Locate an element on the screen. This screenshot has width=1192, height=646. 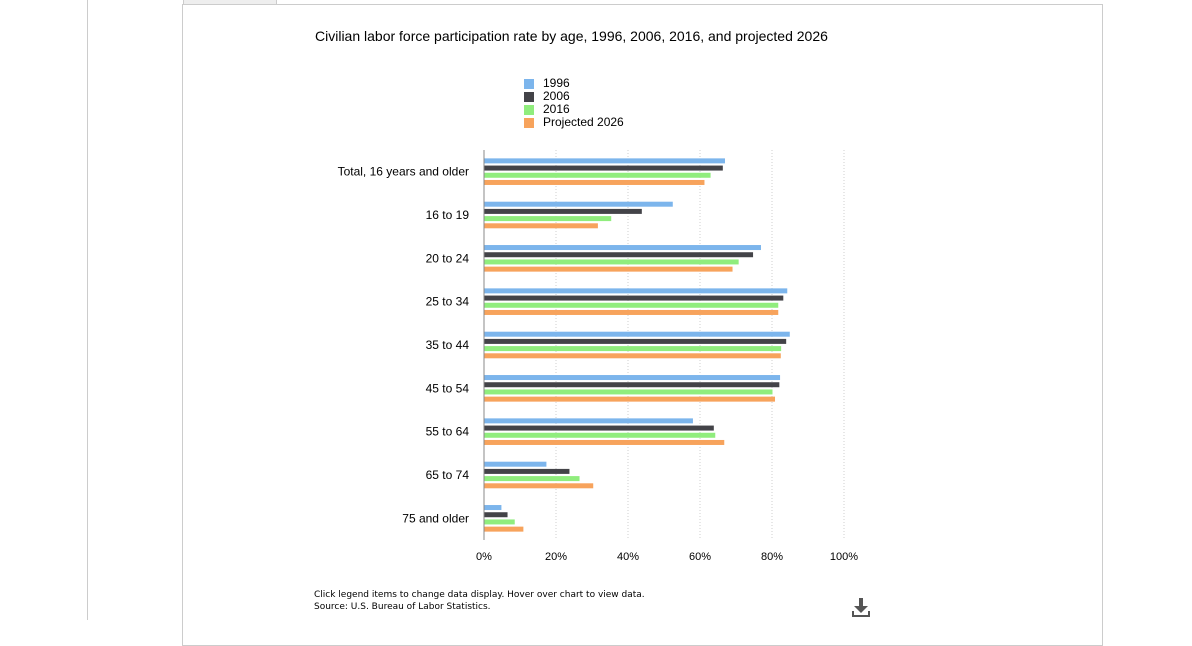
x-tick-label: 0% is located at coordinates (484, 557).